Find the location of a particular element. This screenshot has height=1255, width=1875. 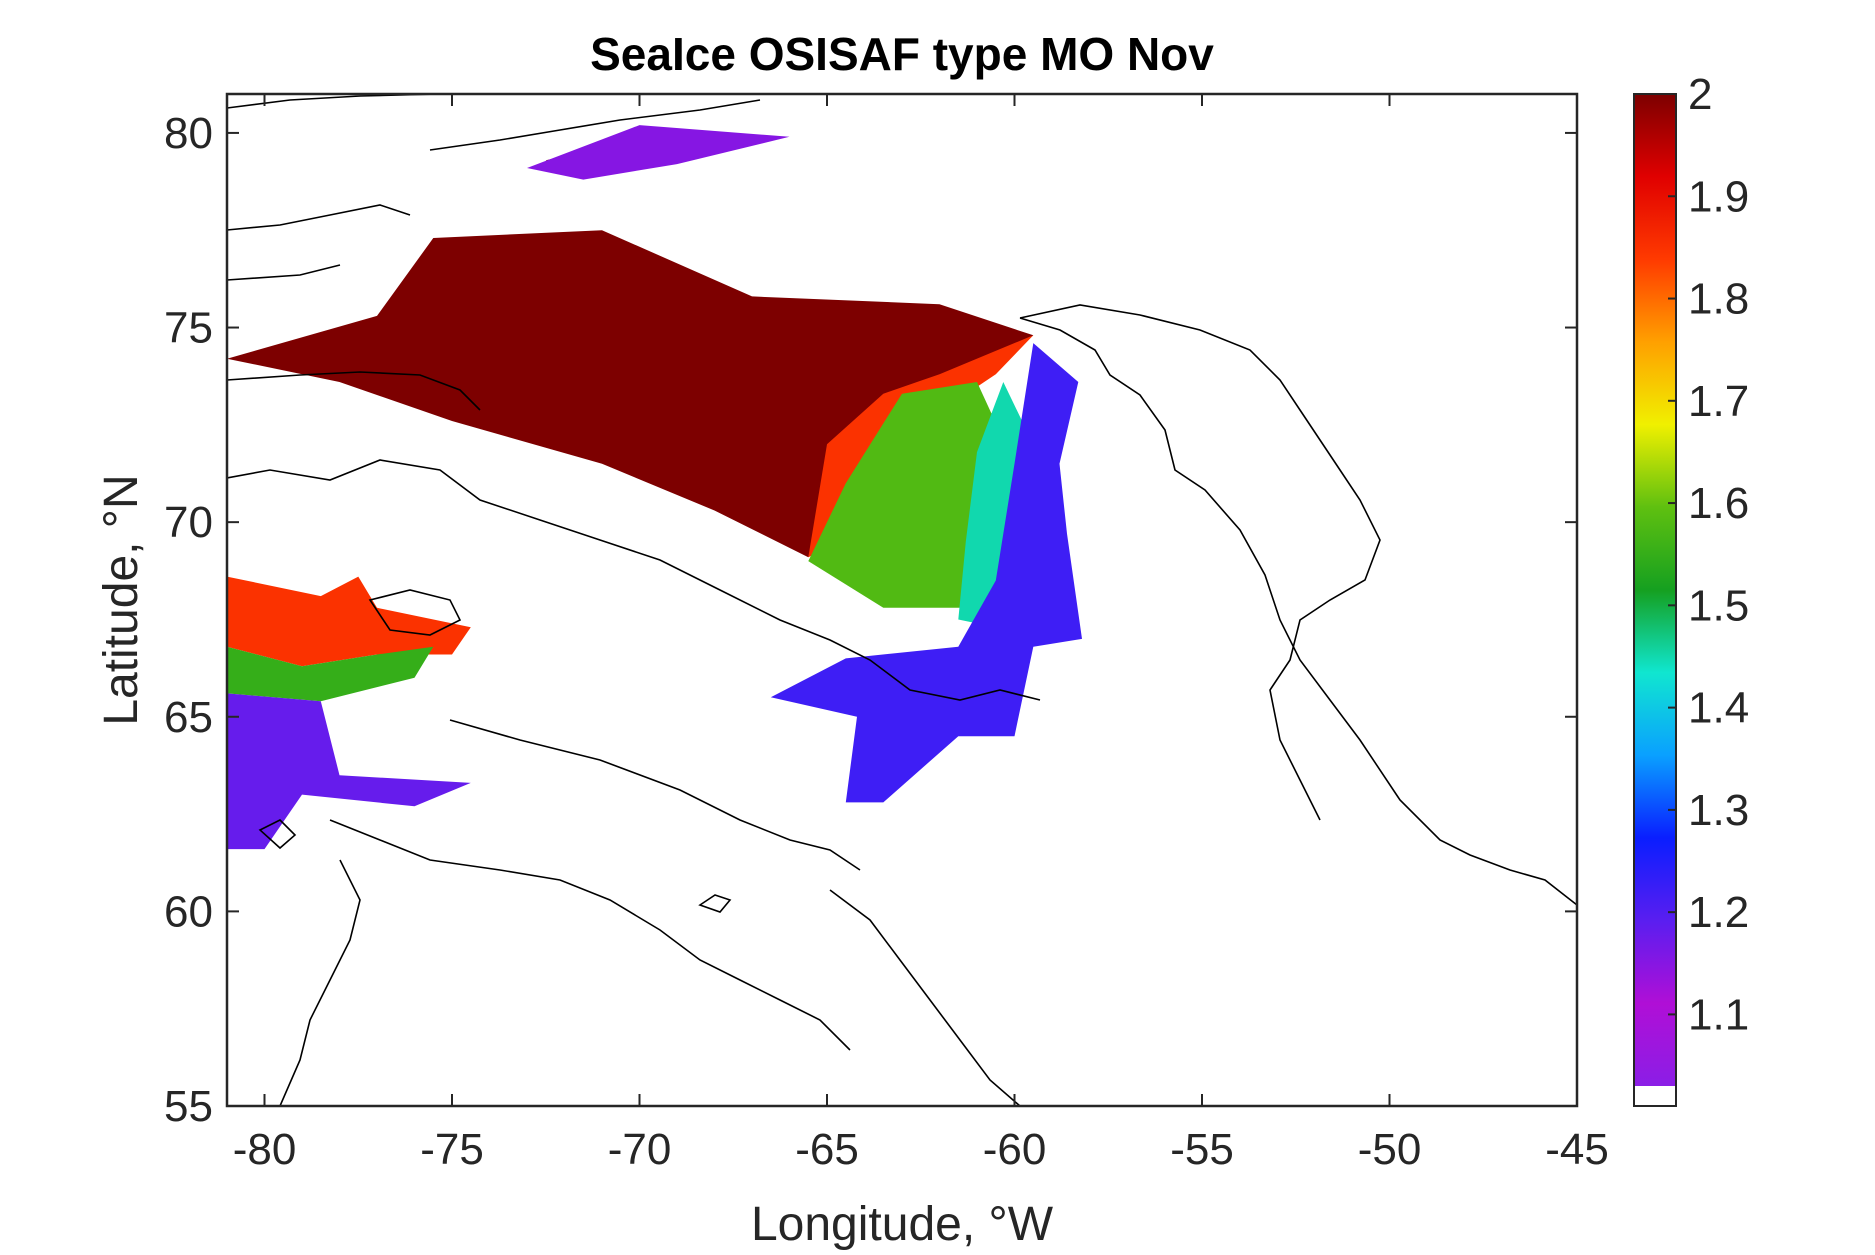

colorbar-tick-label: 1.4 is located at coordinates (1718, 708).